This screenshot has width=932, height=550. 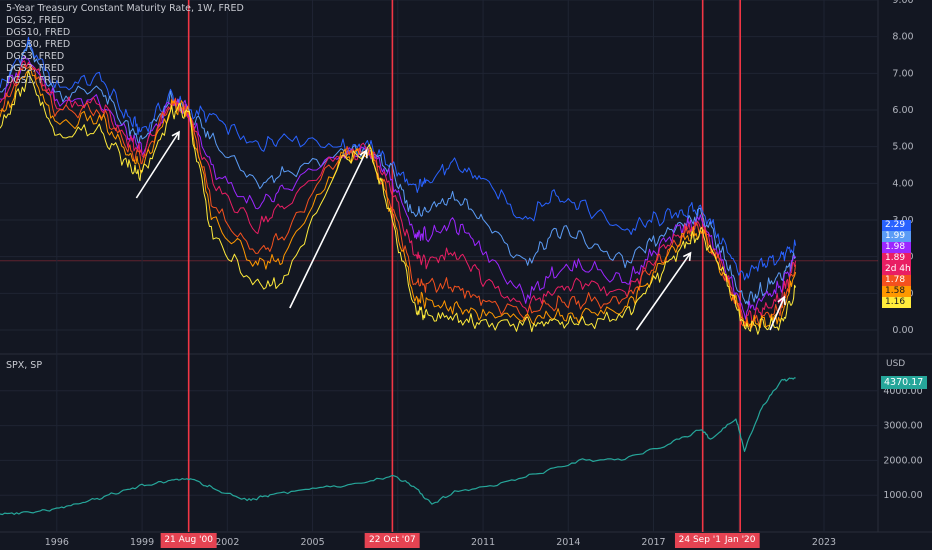 What do you see at coordinates (902, 3) in the screenshot?
I see `y-tick-label-top: 9.00` at bounding box center [902, 3].